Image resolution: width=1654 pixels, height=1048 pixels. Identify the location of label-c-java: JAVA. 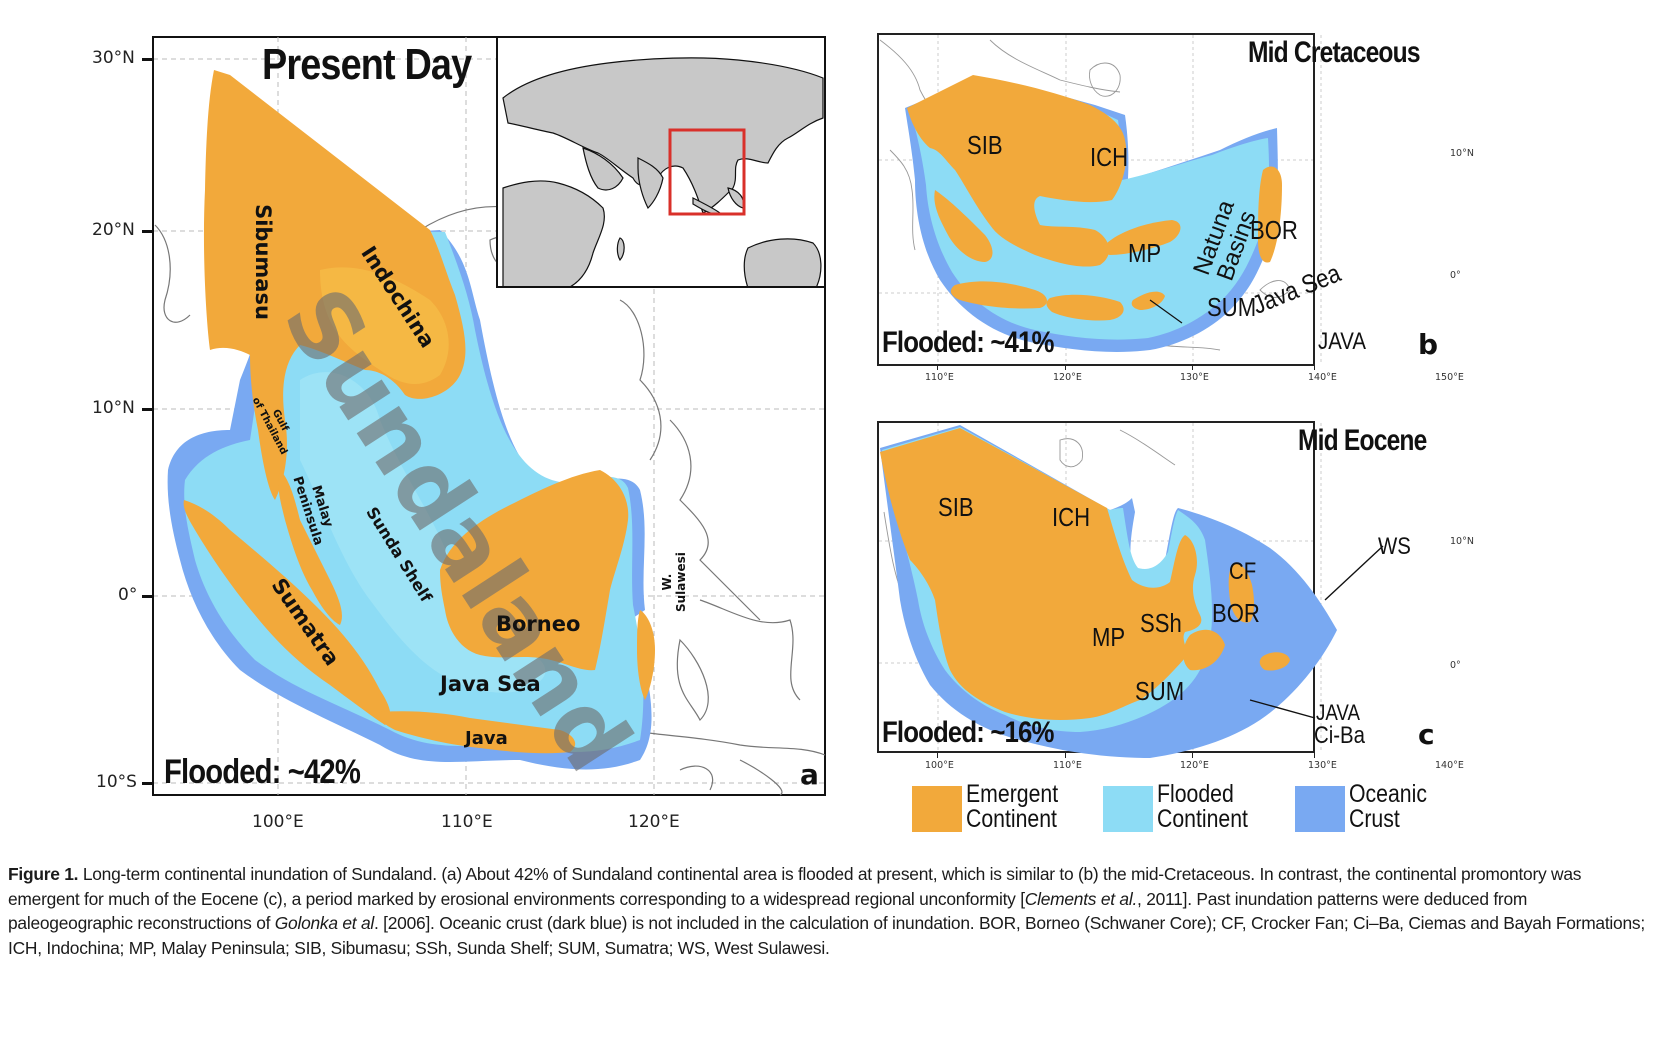
(1338, 712).